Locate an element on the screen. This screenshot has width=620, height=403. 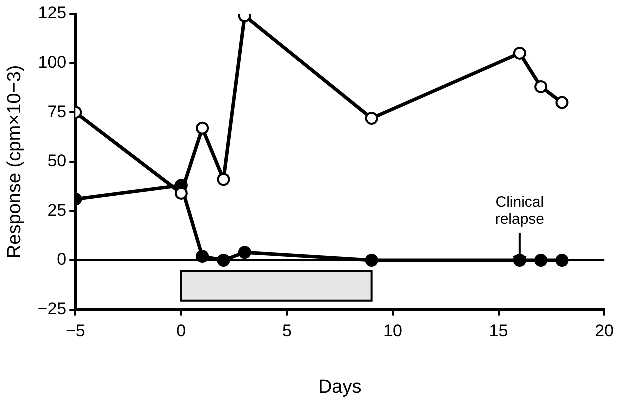
x-tick-label: 15 is located at coordinates (498, 331).